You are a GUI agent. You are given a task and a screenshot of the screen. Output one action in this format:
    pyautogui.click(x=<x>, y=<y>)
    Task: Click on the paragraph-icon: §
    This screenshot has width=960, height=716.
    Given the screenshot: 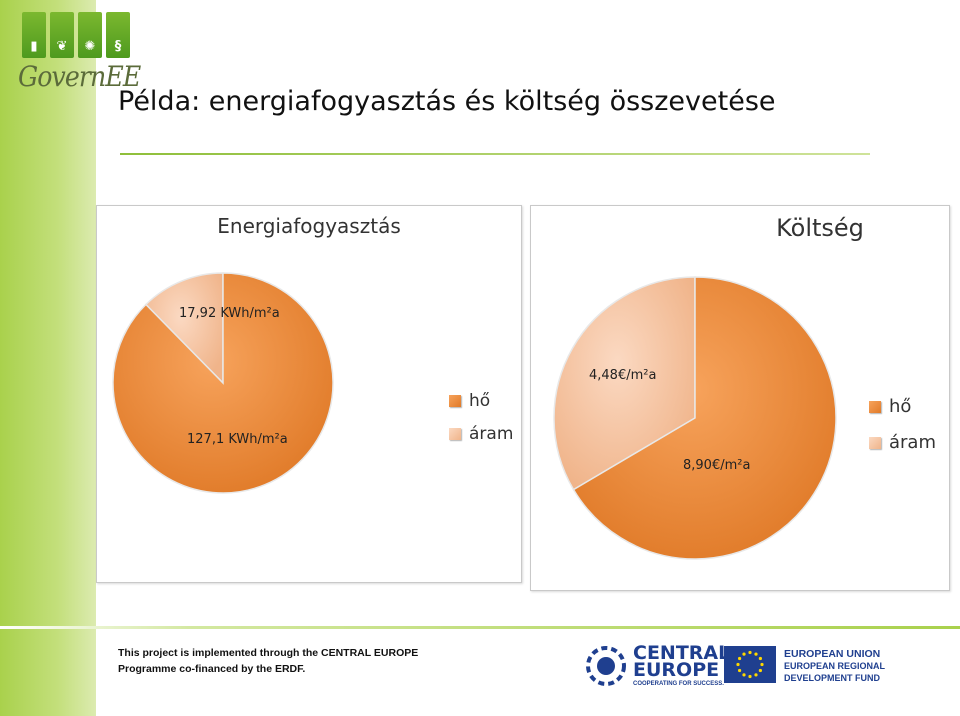 What is the action you would take?
    pyautogui.click(x=118, y=35)
    